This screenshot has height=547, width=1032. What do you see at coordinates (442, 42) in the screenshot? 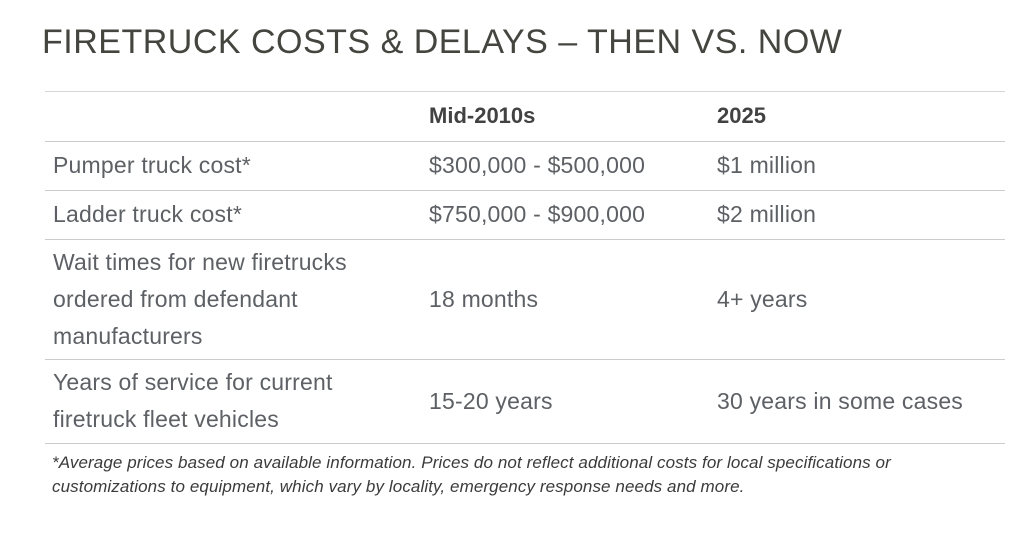
I see `page-title: FIRETRUCK COSTS & DELAYS – THEN VS. NOW` at bounding box center [442, 42].